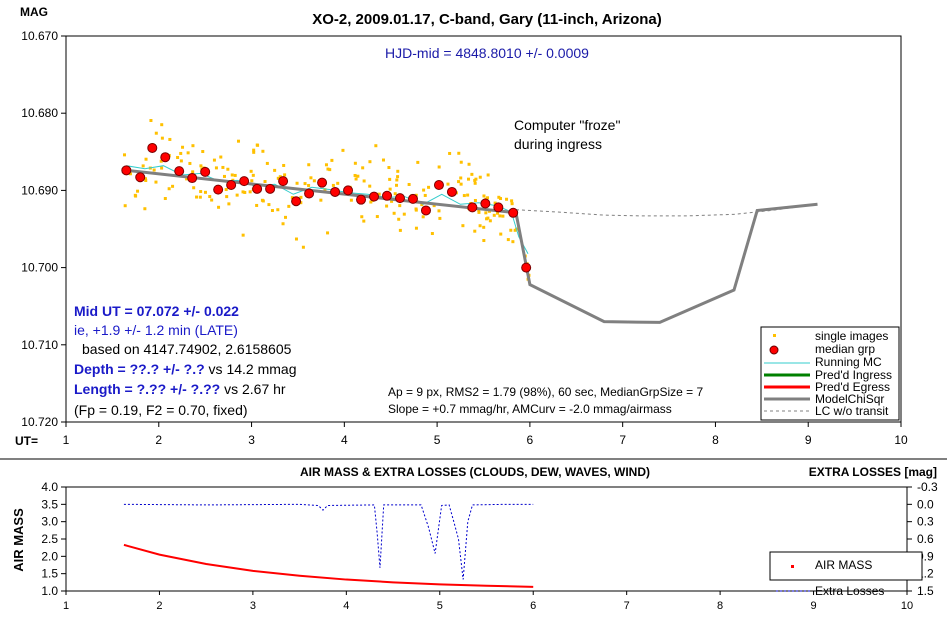 This screenshot has height=620, width=947. What do you see at coordinates (39, 36) in the screenshot?
I see `main-y-tick-label: 10.670` at bounding box center [39, 36].